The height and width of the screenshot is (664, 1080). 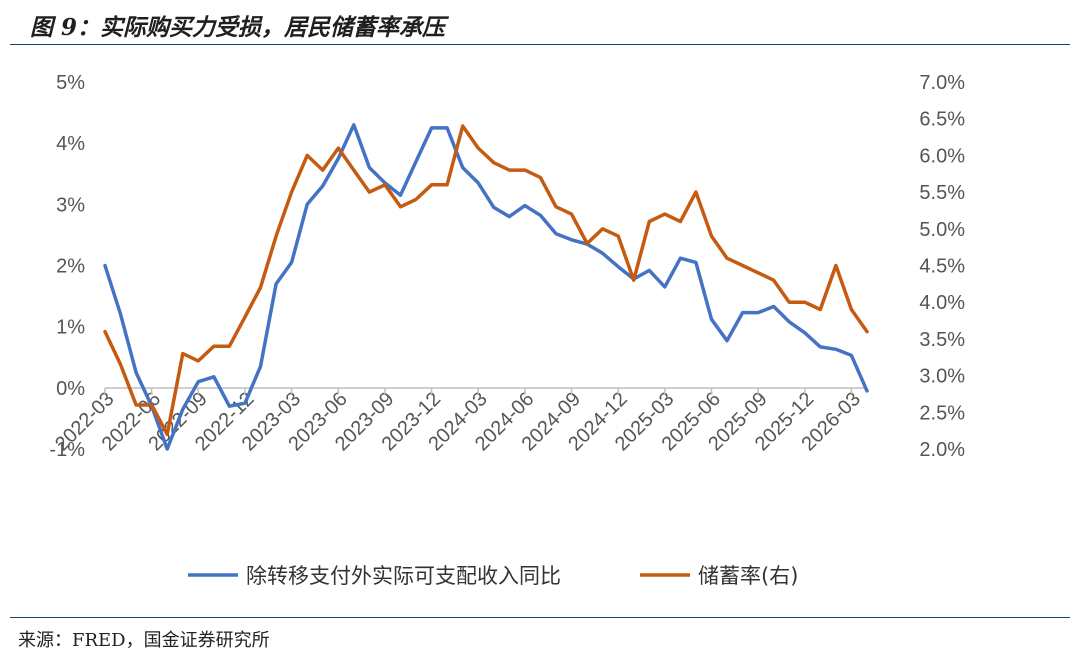 What do you see at coordinates (942, 230) in the screenshot?
I see `right-tick-label: 5.0%` at bounding box center [942, 230].